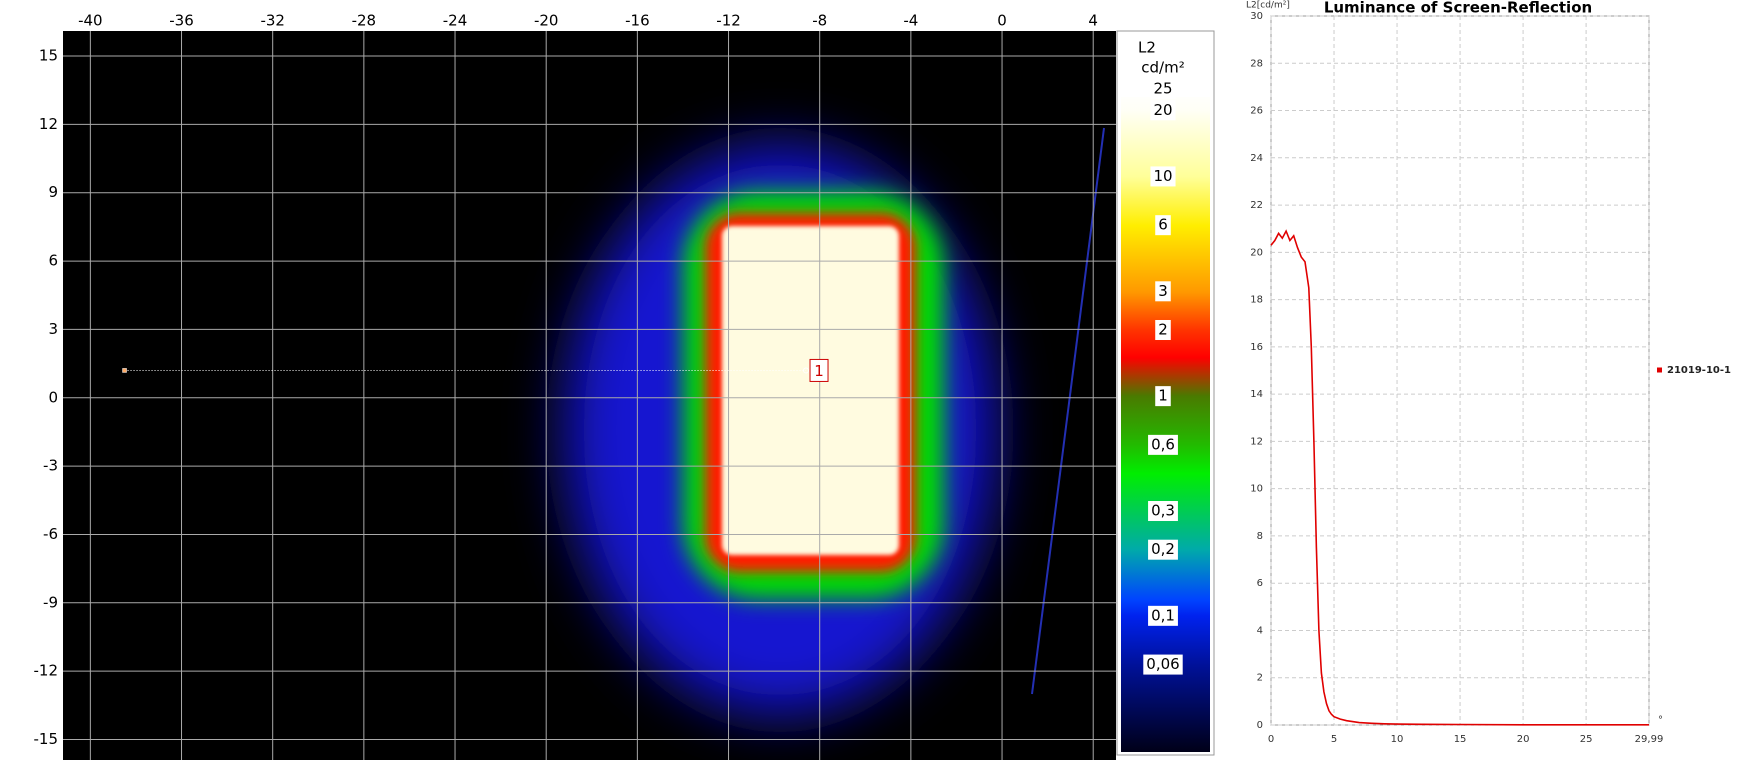 This screenshot has width=1741, height=760. What do you see at coordinates (272, 21) in the screenshot?
I see `x-tick-label: -32` at bounding box center [272, 21].